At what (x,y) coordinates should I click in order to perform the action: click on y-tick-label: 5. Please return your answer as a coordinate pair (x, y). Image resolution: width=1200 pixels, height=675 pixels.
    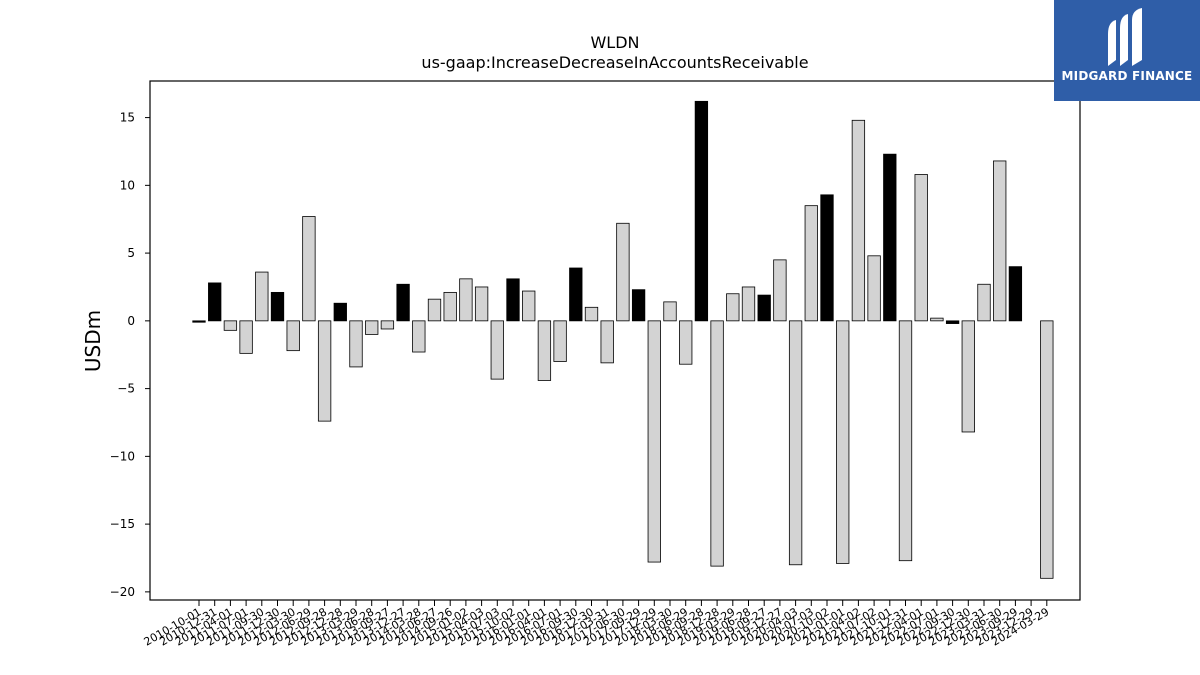
    Looking at the image, I should click on (131, 253).